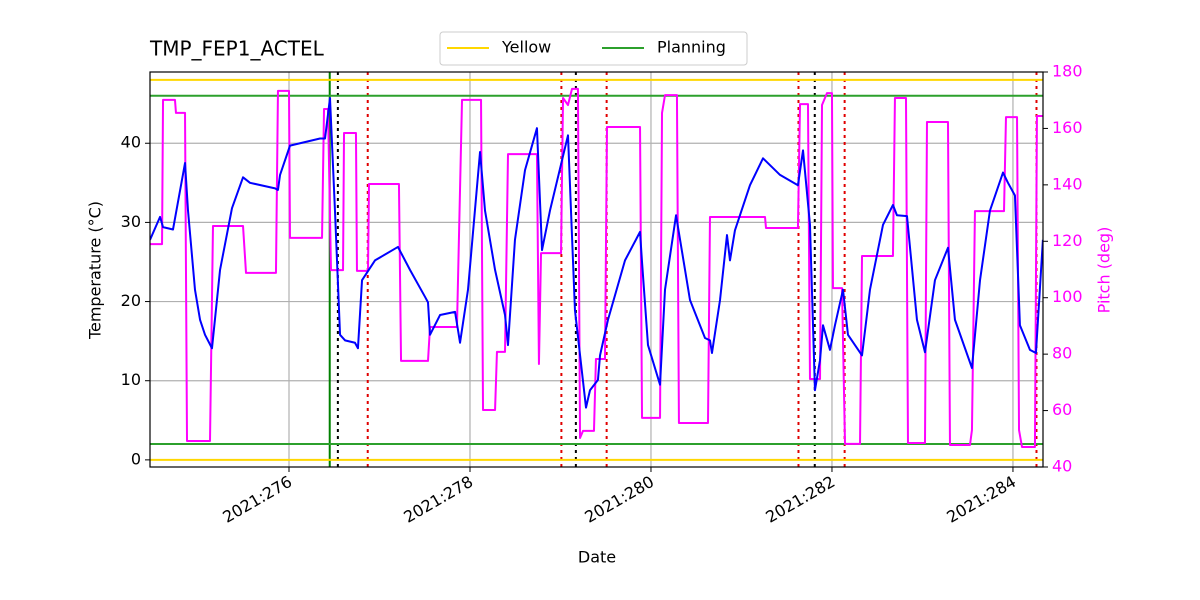  I want to click on legend-label: Planning, so click(691, 47).